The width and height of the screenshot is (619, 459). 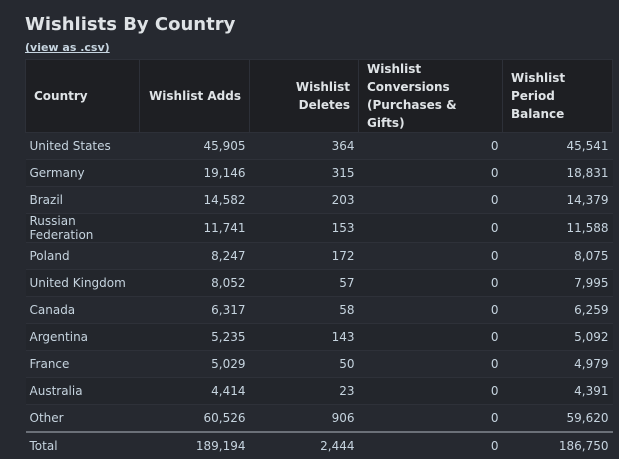 I want to click on table-cell: 11,588, so click(x=557, y=228).